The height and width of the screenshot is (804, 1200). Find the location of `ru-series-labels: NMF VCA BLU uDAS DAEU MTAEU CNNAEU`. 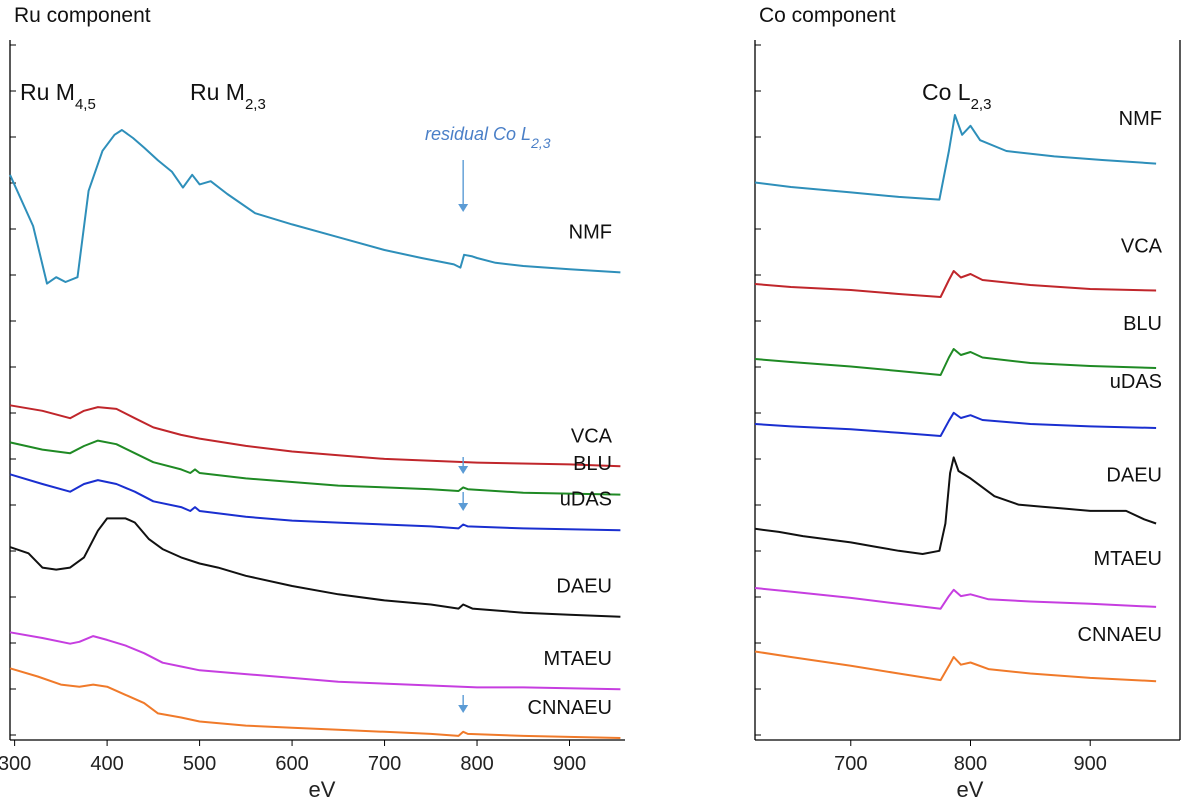

ru-series-labels: NMF VCA BLU uDAS DAEU MTAEU CNNAEU is located at coordinates (570, 469).